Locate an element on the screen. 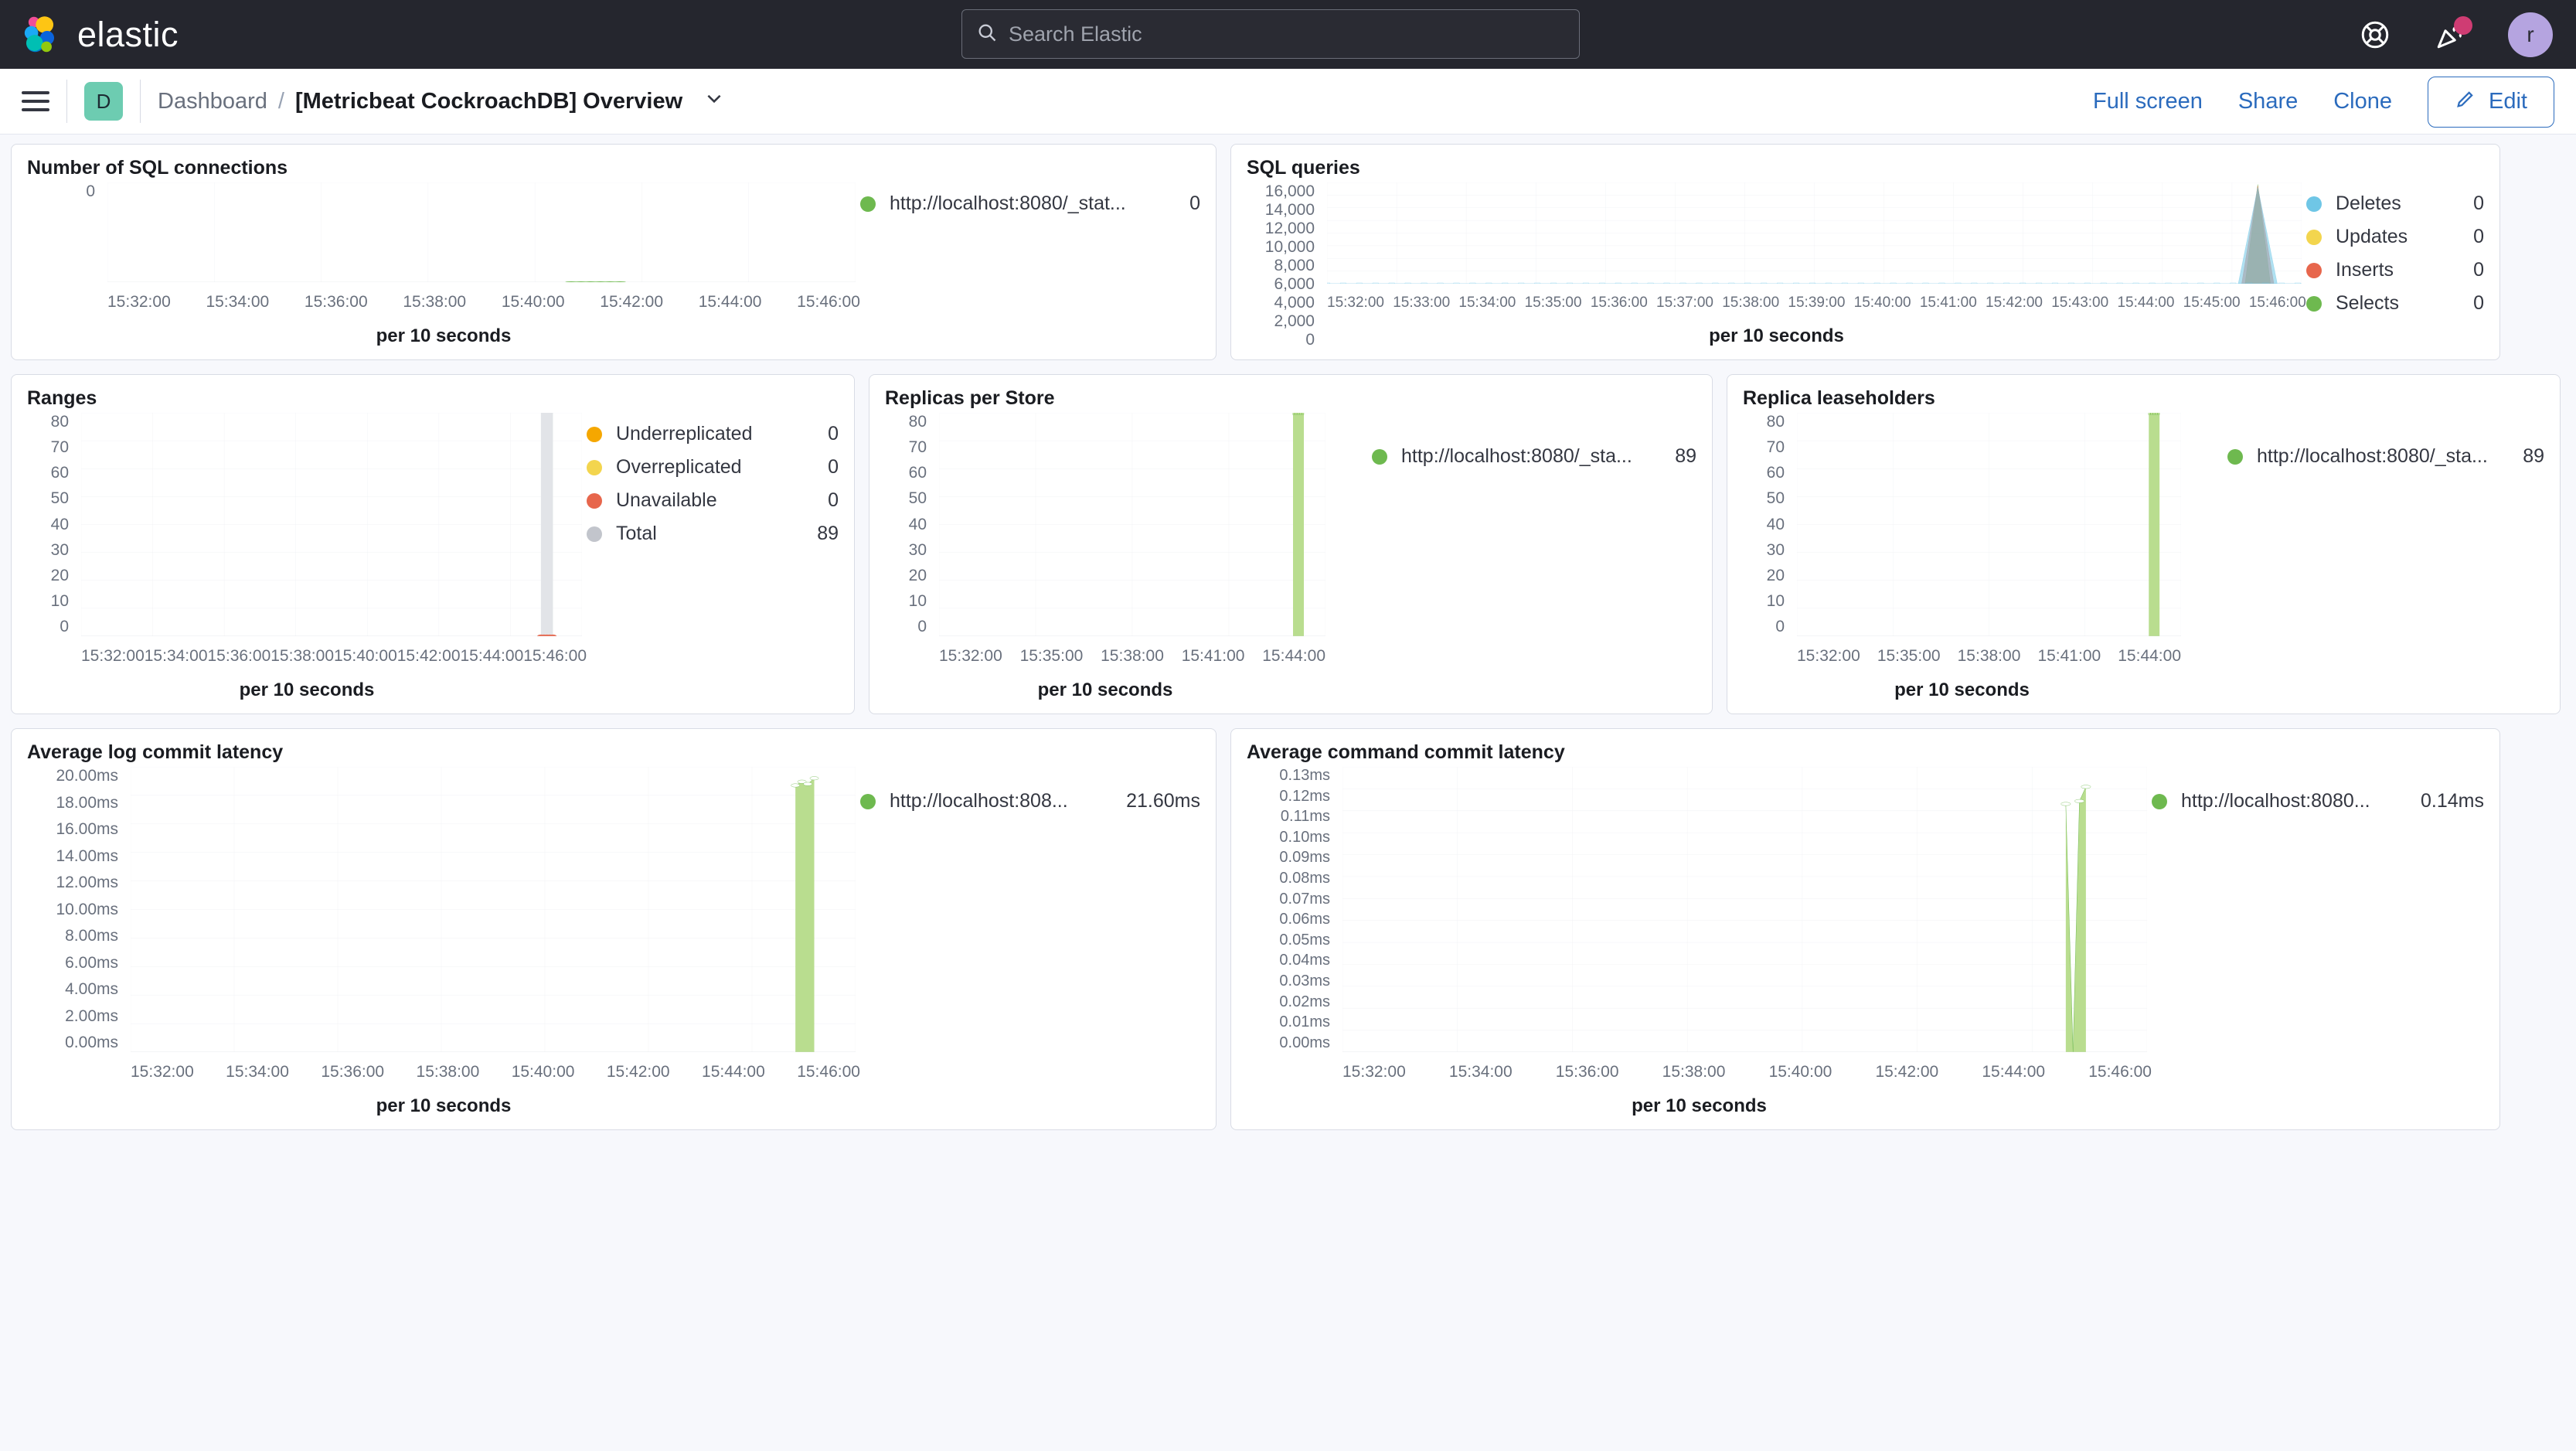 The image size is (2576, 1451). clone-button: Clone is located at coordinates (2363, 101).